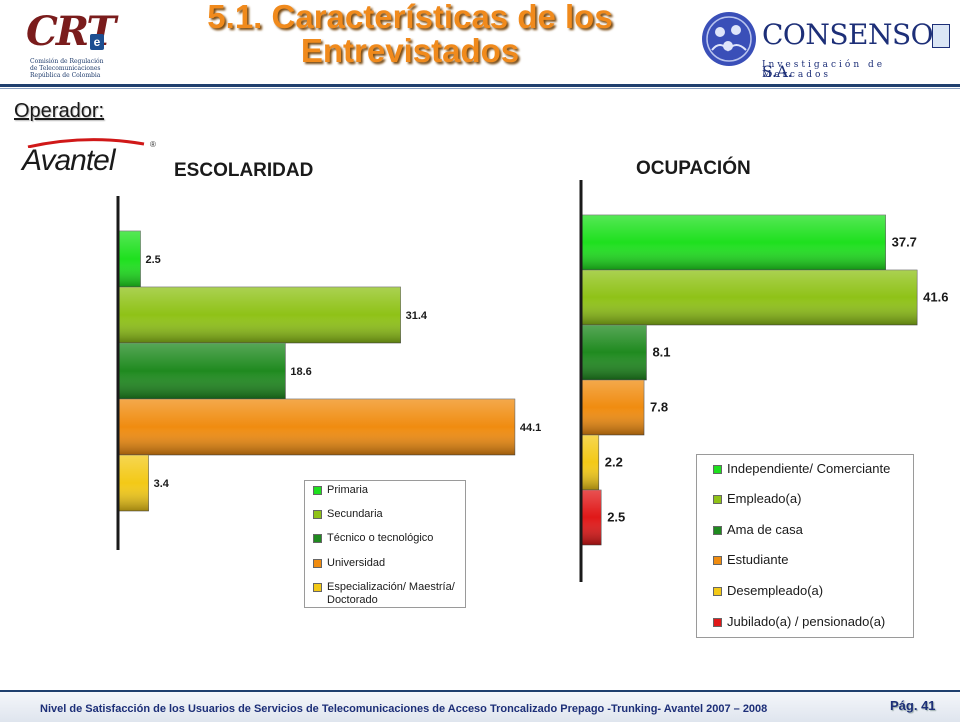  Describe the element at coordinates (380, 538) in the screenshot. I see `legend-label: Técnico o tecnológico` at that location.